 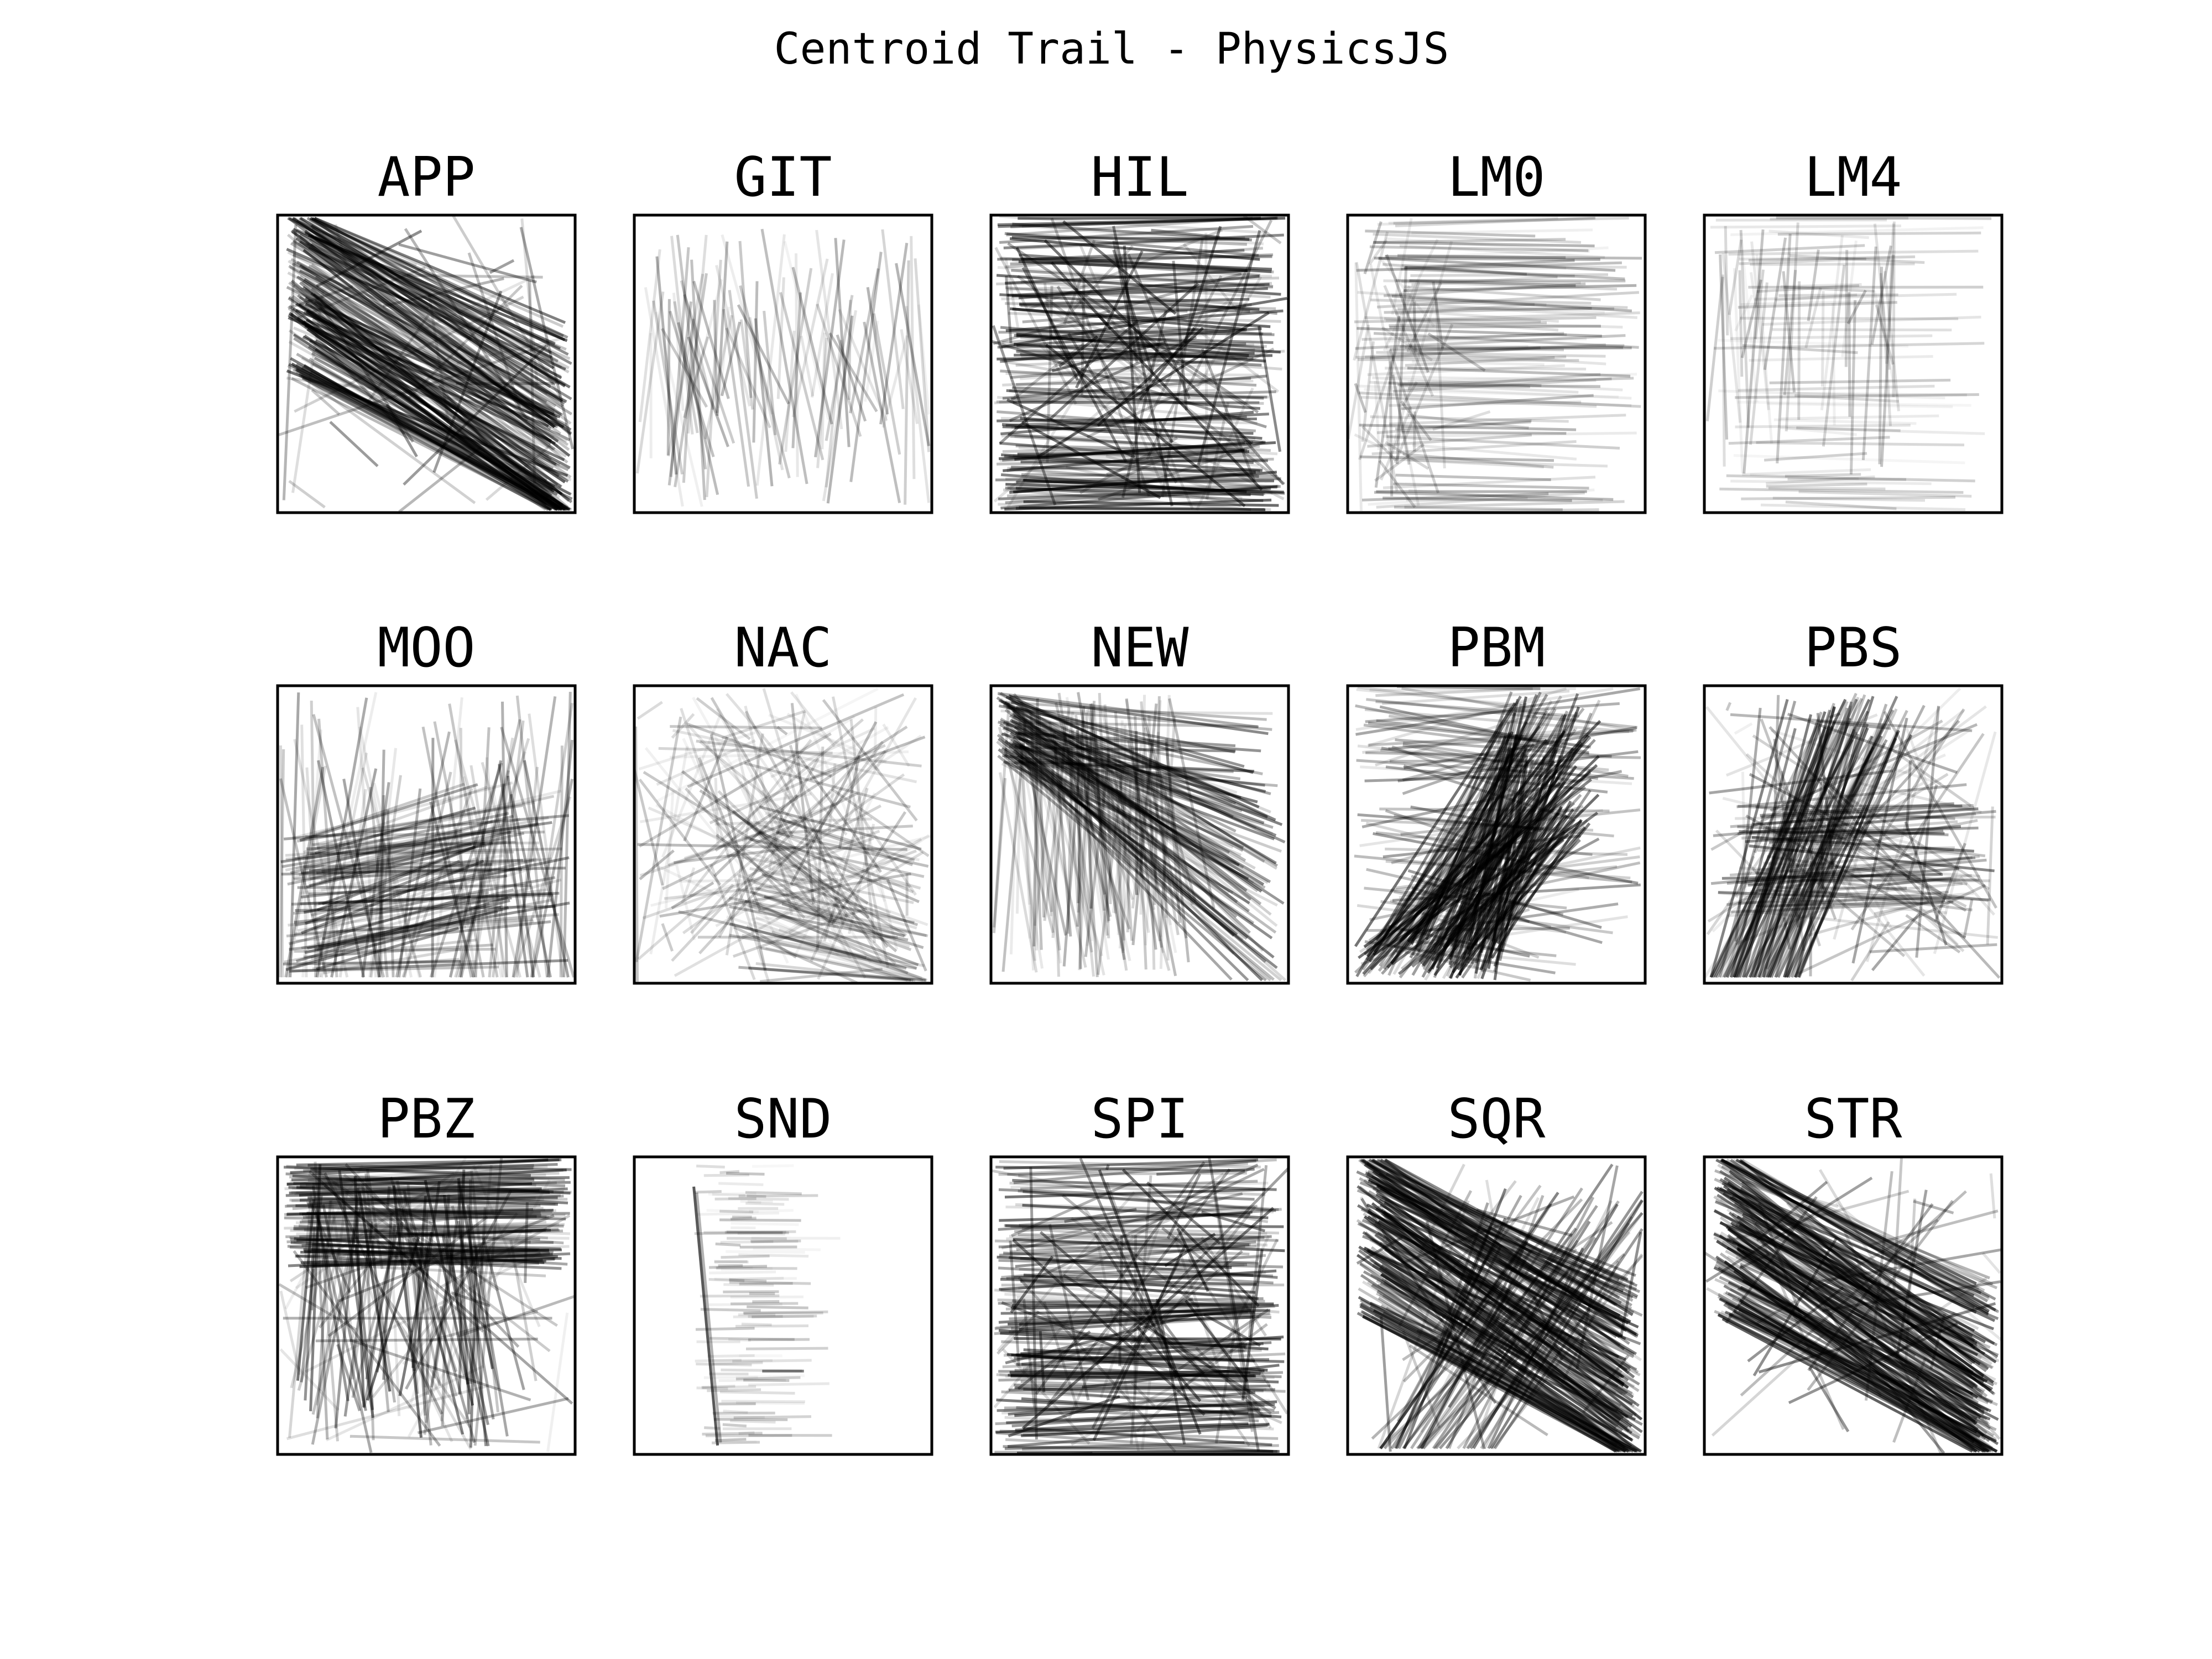 What do you see at coordinates (1853, 649) in the screenshot?
I see `panel-title: PBS` at bounding box center [1853, 649].